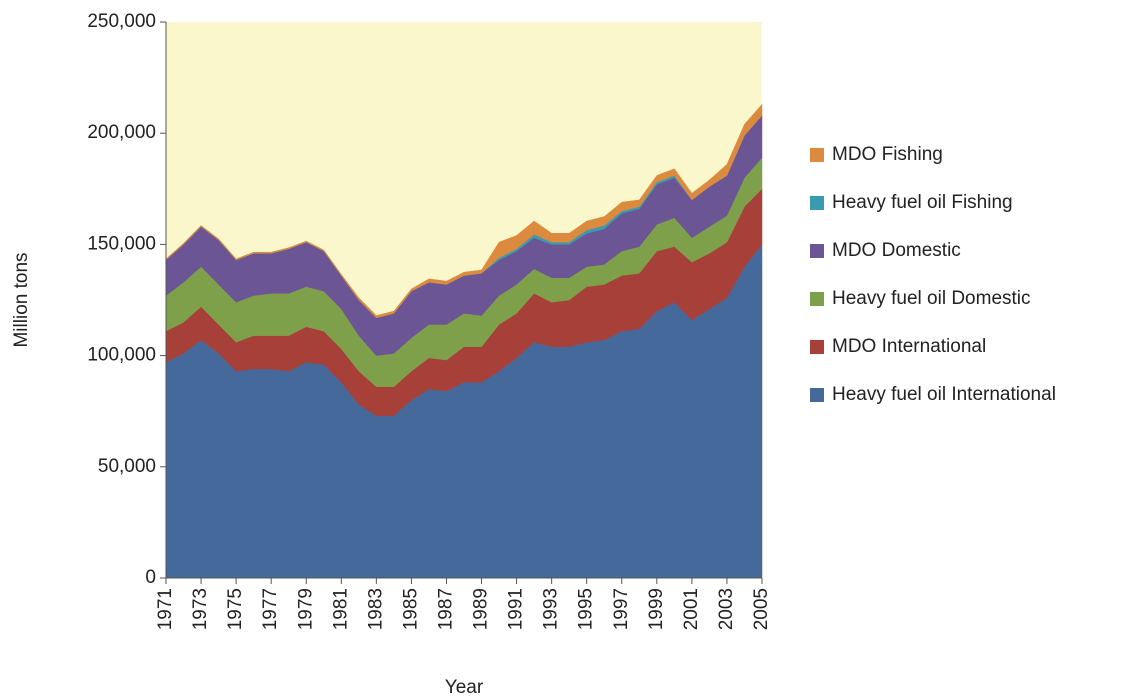  What do you see at coordinates (121, 355) in the screenshot?
I see `y-tick-label: 100,000` at bounding box center [121, 355].